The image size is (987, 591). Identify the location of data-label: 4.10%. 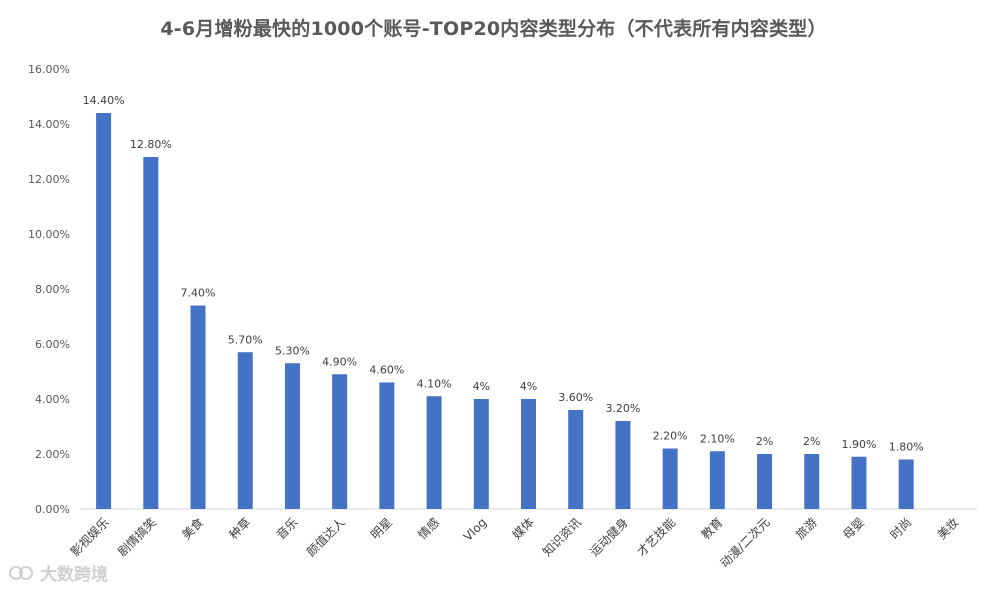
(434, 383).